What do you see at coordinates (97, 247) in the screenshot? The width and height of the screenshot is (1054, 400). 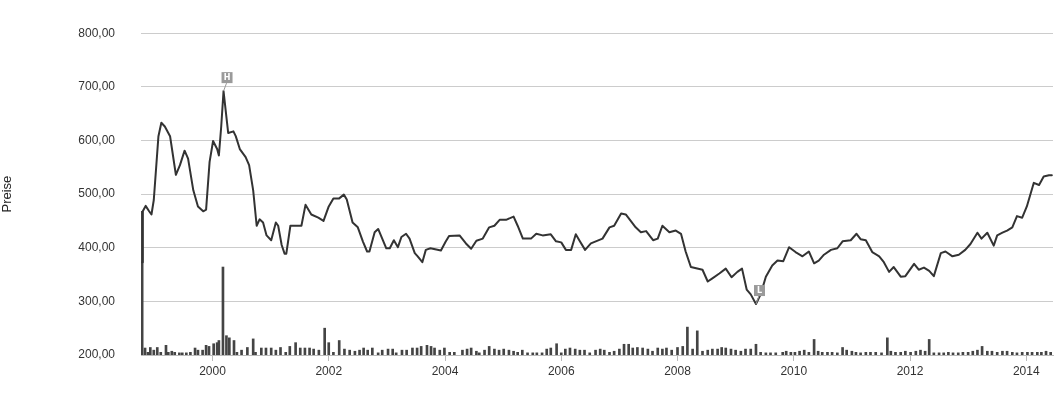 I see `y-tick-label: 400,00` at bounding box center [97, 247].